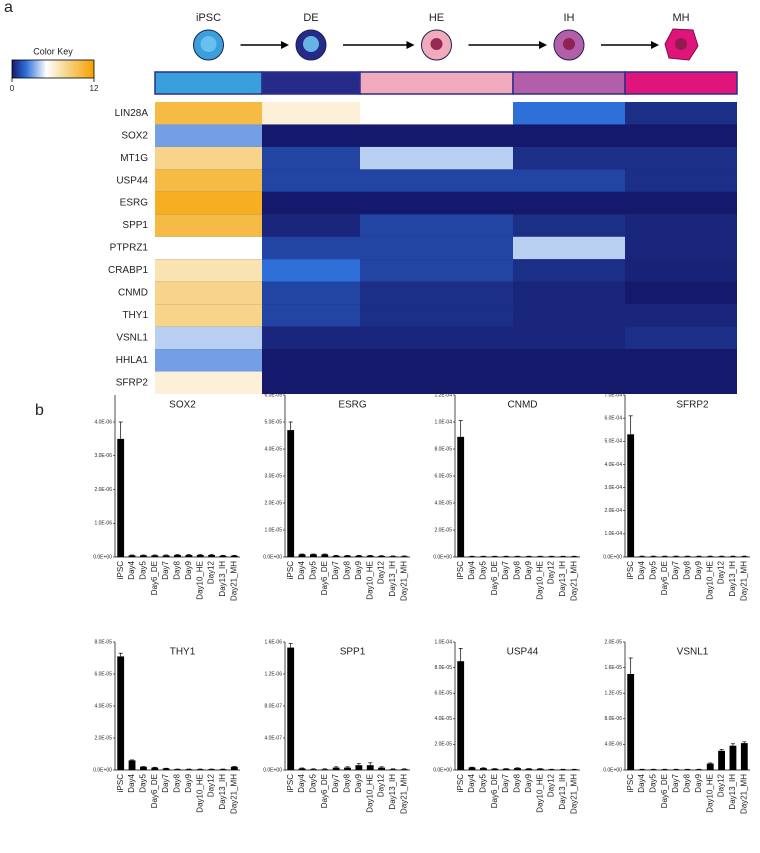  I want to click on y-tick-label: 2.0E-06, so click(103, 490).